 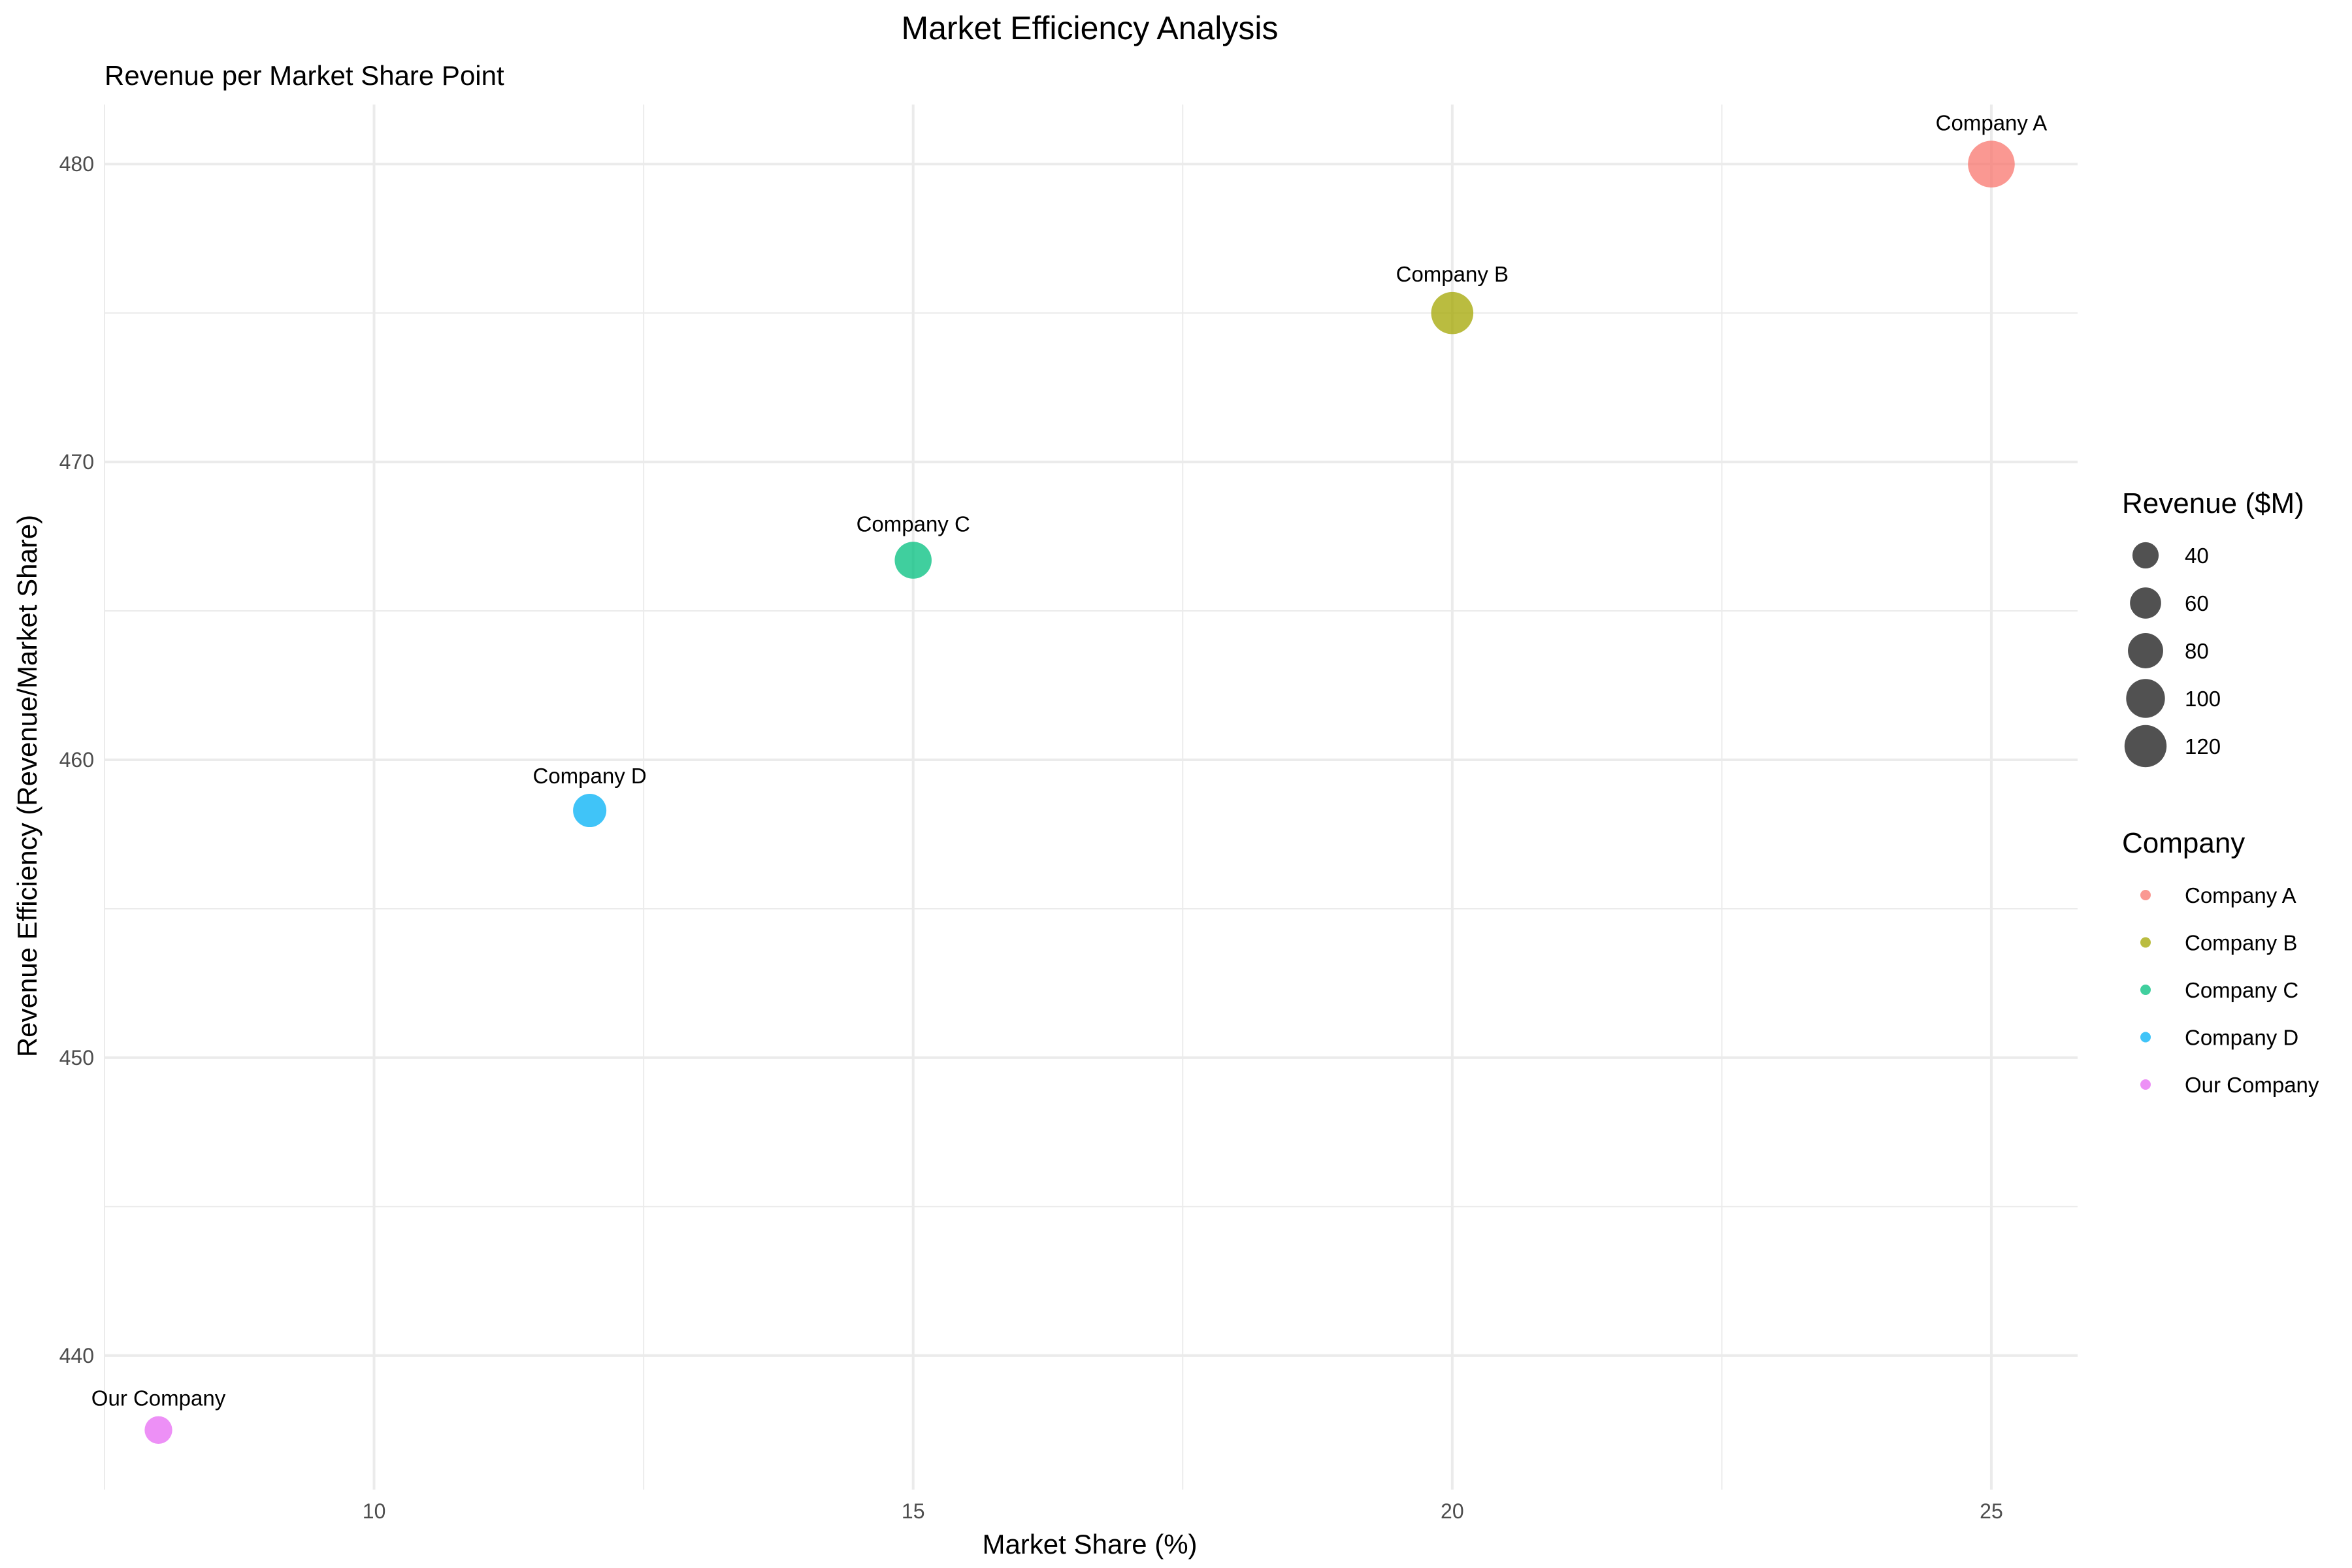 What do you see at coordinates (2172, 655) in the screenshot?
I see `size-legend: 40 60 80 100 120` at bounding box center [2172, 655].